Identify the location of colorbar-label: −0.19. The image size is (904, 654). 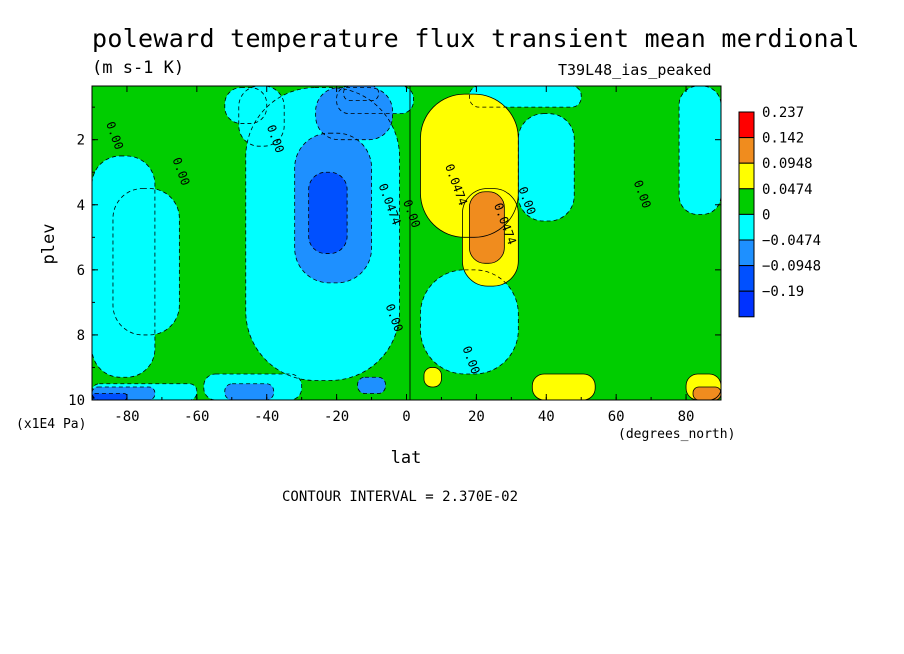
(783, 292).